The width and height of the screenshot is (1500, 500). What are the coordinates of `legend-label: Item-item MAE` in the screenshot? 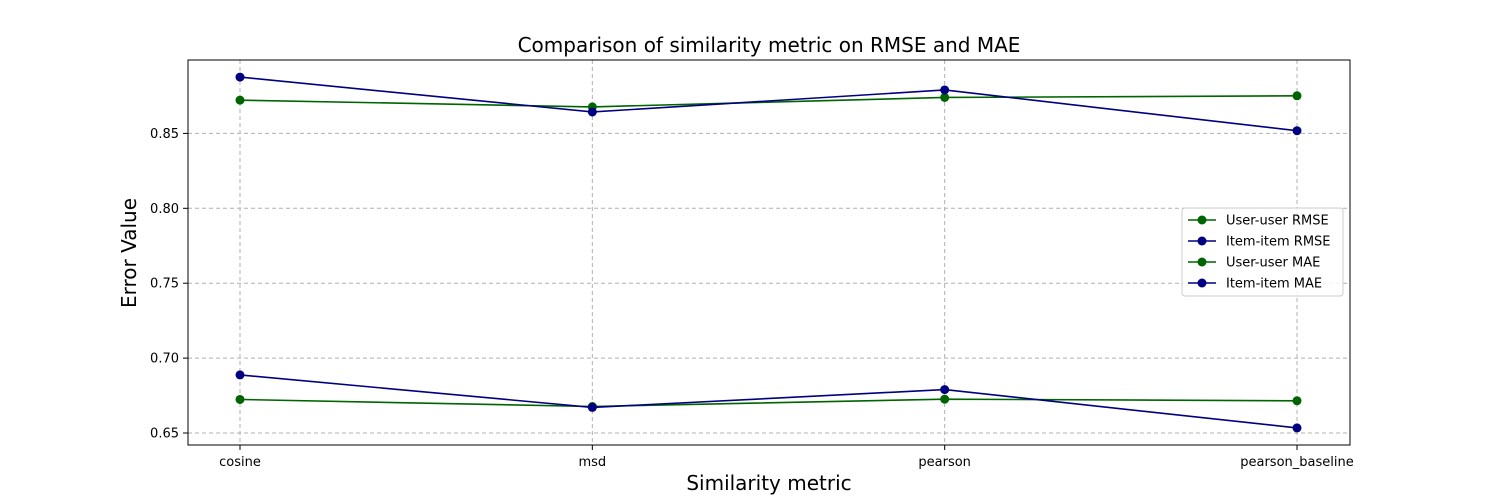 It's located at (1274, 284).